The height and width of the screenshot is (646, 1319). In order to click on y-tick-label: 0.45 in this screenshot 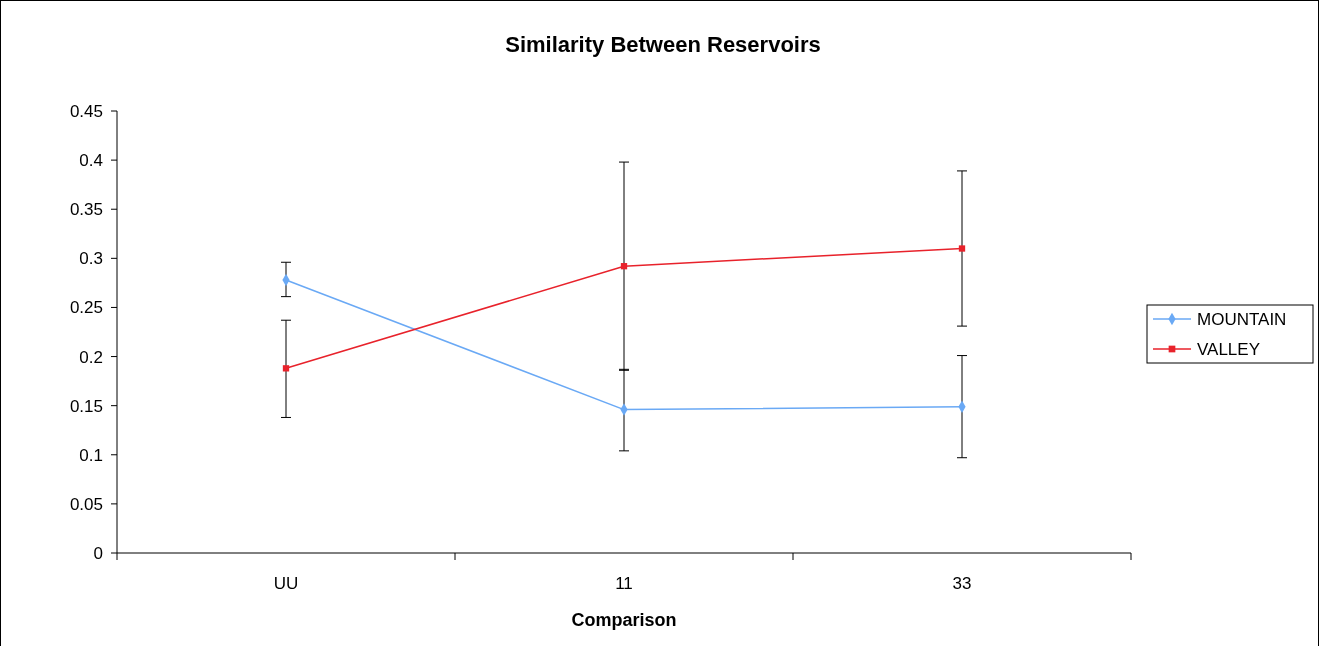, I will do `click(86, 111)`.